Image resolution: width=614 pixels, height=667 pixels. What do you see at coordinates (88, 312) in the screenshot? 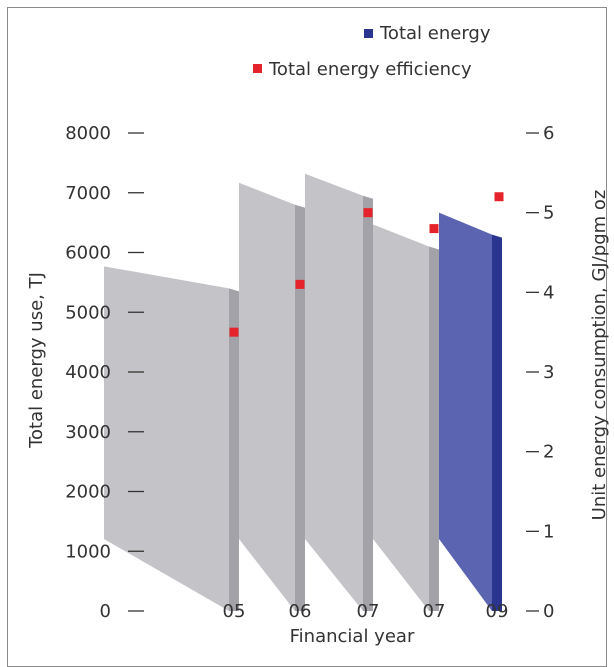
I see `left-tick-label: 5000` at bounding box center [88, 312].